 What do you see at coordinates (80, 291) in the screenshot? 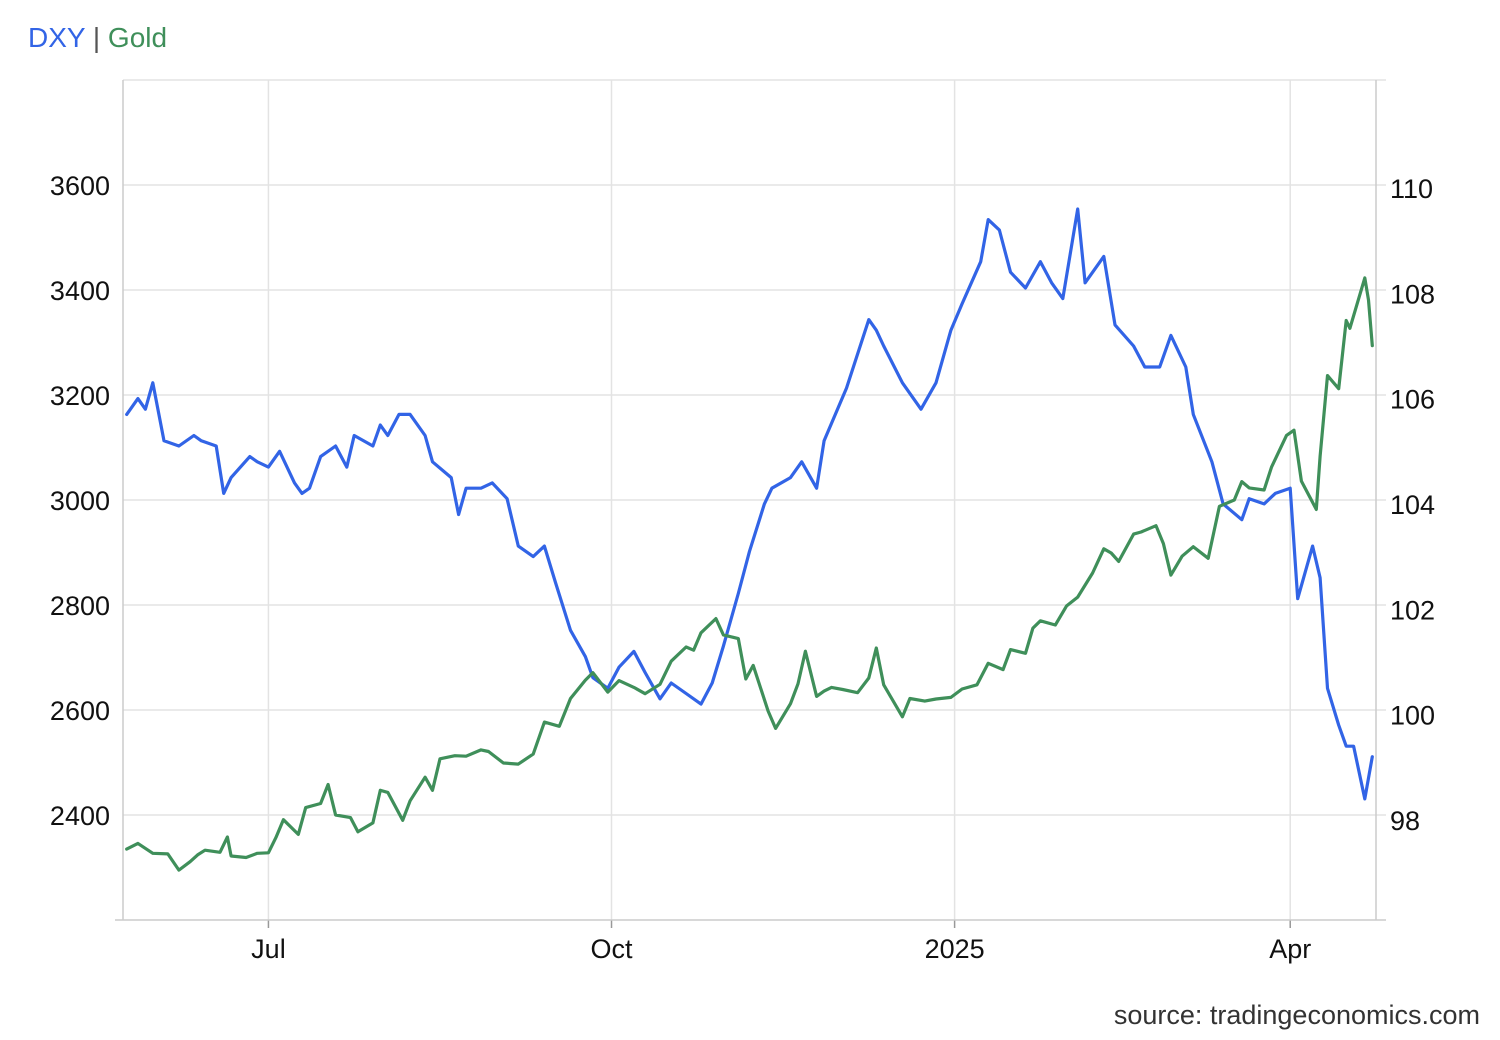
I see `y-left-tick-label: 3400` at bounding box center [80, 291].